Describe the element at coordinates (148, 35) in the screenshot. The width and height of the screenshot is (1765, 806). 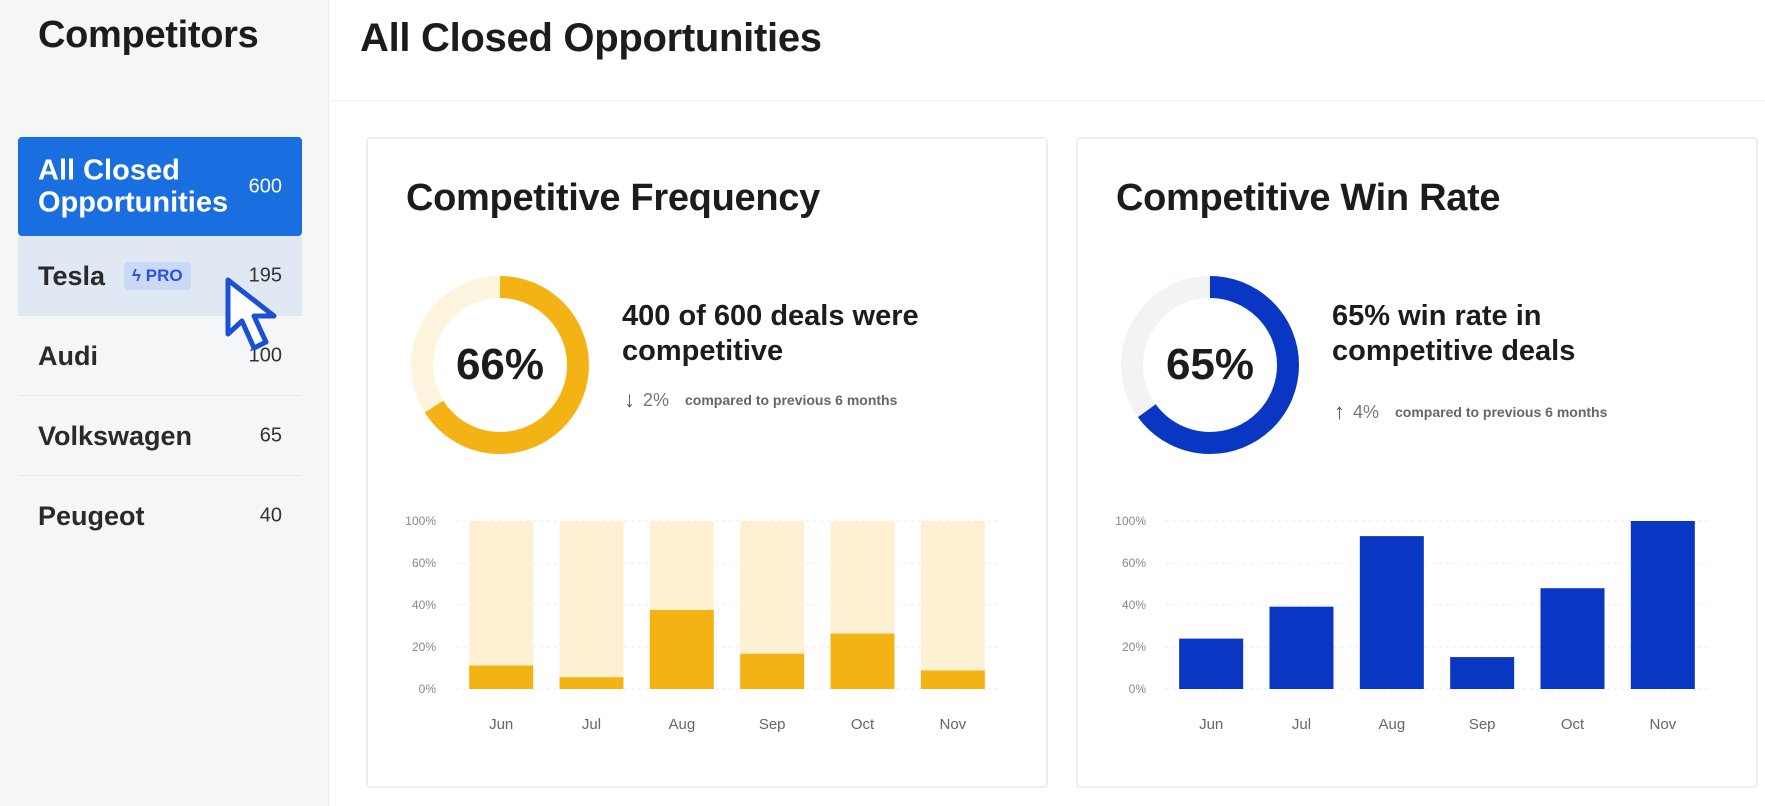
I see `sidebar-title: Competitors` at that location.